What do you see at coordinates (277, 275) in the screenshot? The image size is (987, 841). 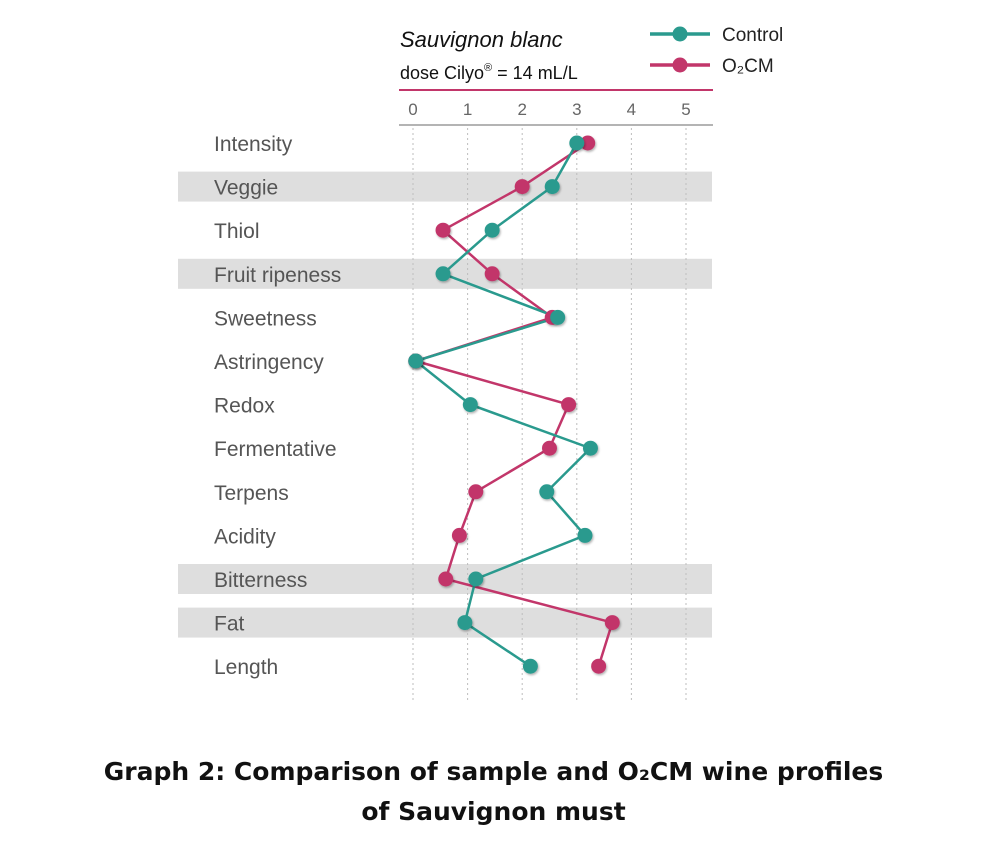 I see `category-label: Fruit ripeness` at bounding box center [277, 275].